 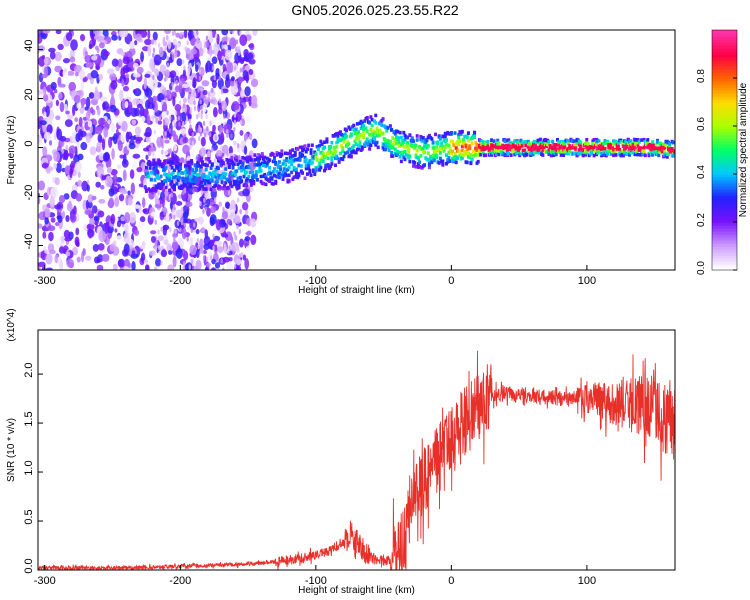 I want to click on bottom-x-axis-label: Height of straight line (km), so click(x=356, y=590).